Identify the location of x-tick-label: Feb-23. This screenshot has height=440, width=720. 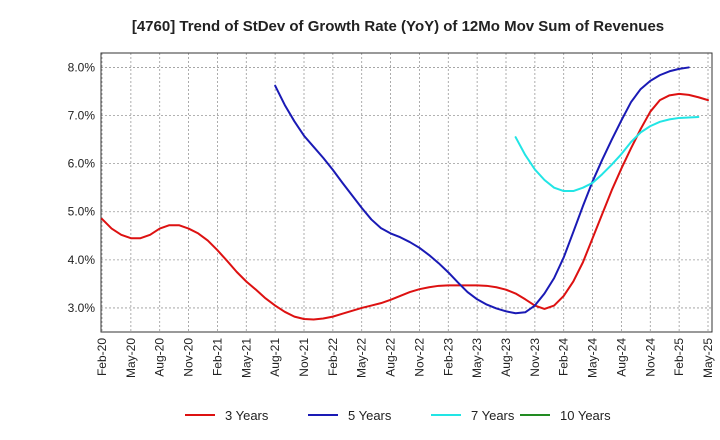
(448, 357).